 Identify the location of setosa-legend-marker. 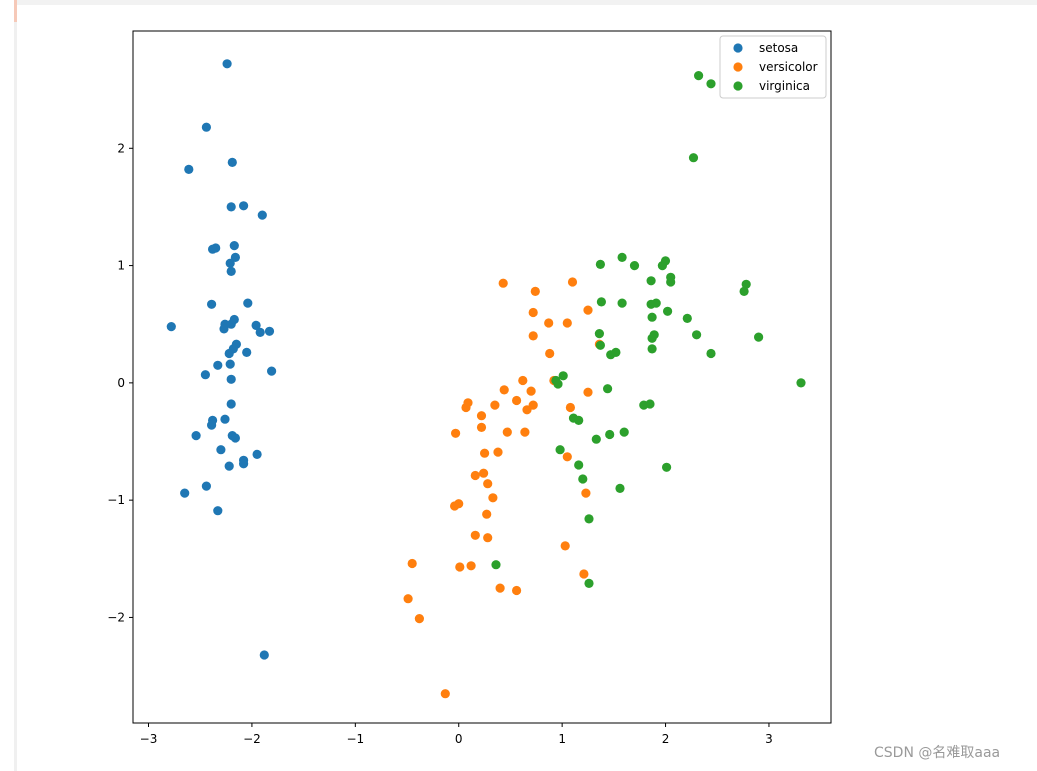
(738, 48).